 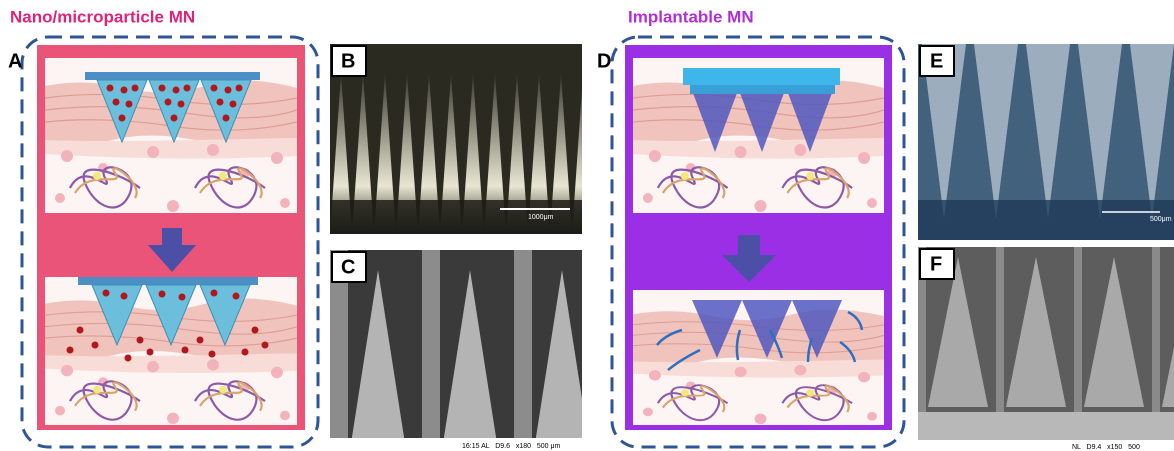 What do you see at coordinates (15, 61) in the screenshot?
I see `panel-label: A` at bounding box center [15, 61].